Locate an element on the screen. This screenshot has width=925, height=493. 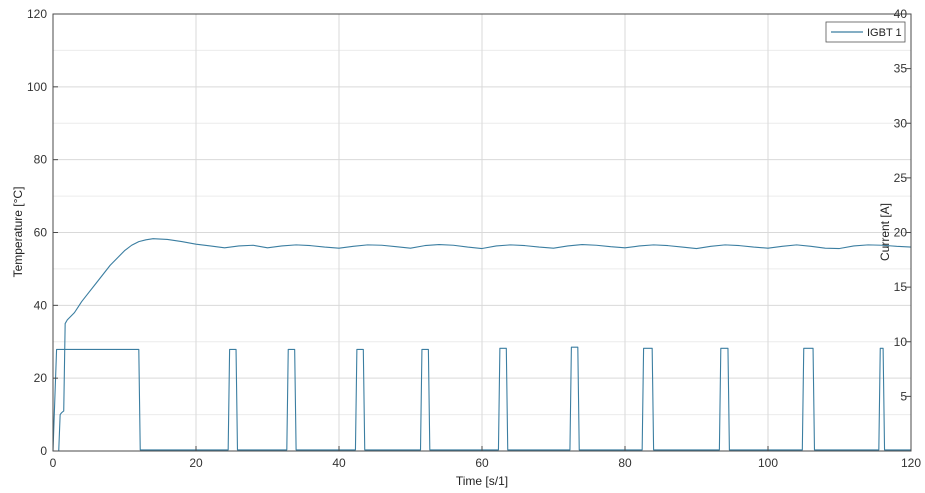
legend-box is located at coordinates (865, 32).